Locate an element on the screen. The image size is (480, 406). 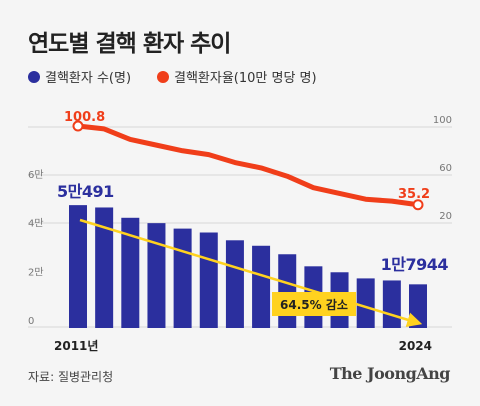
legend-swatch-patients is located at coordinates (34, 76).